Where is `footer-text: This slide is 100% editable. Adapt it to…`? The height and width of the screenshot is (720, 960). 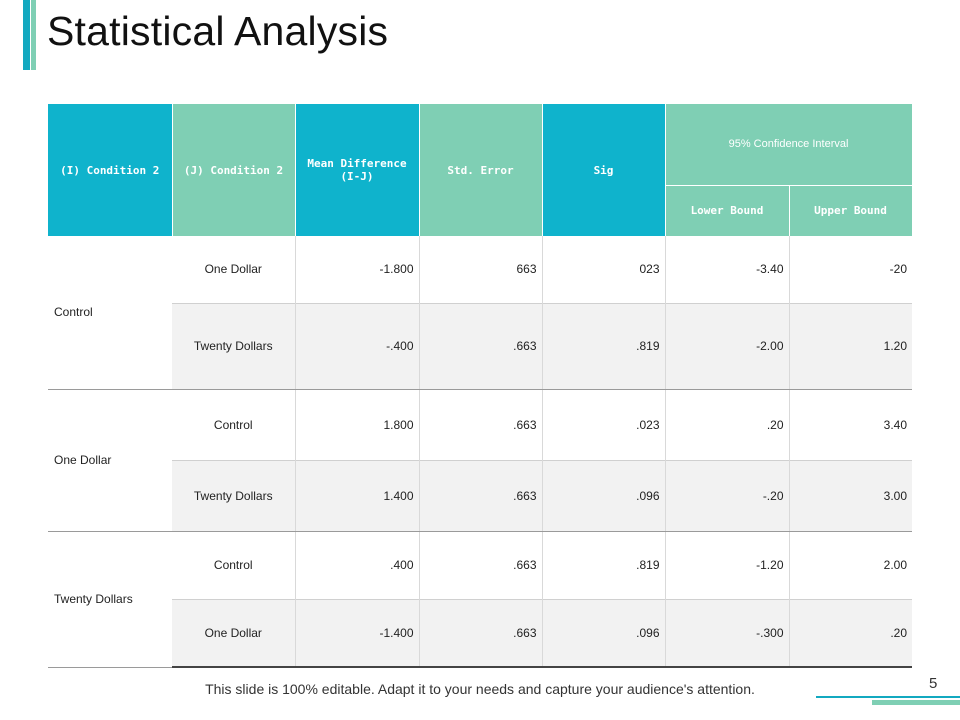
footer-text: This slide is 100% editable. Adapt it to… is located at coordinates (480, 689).